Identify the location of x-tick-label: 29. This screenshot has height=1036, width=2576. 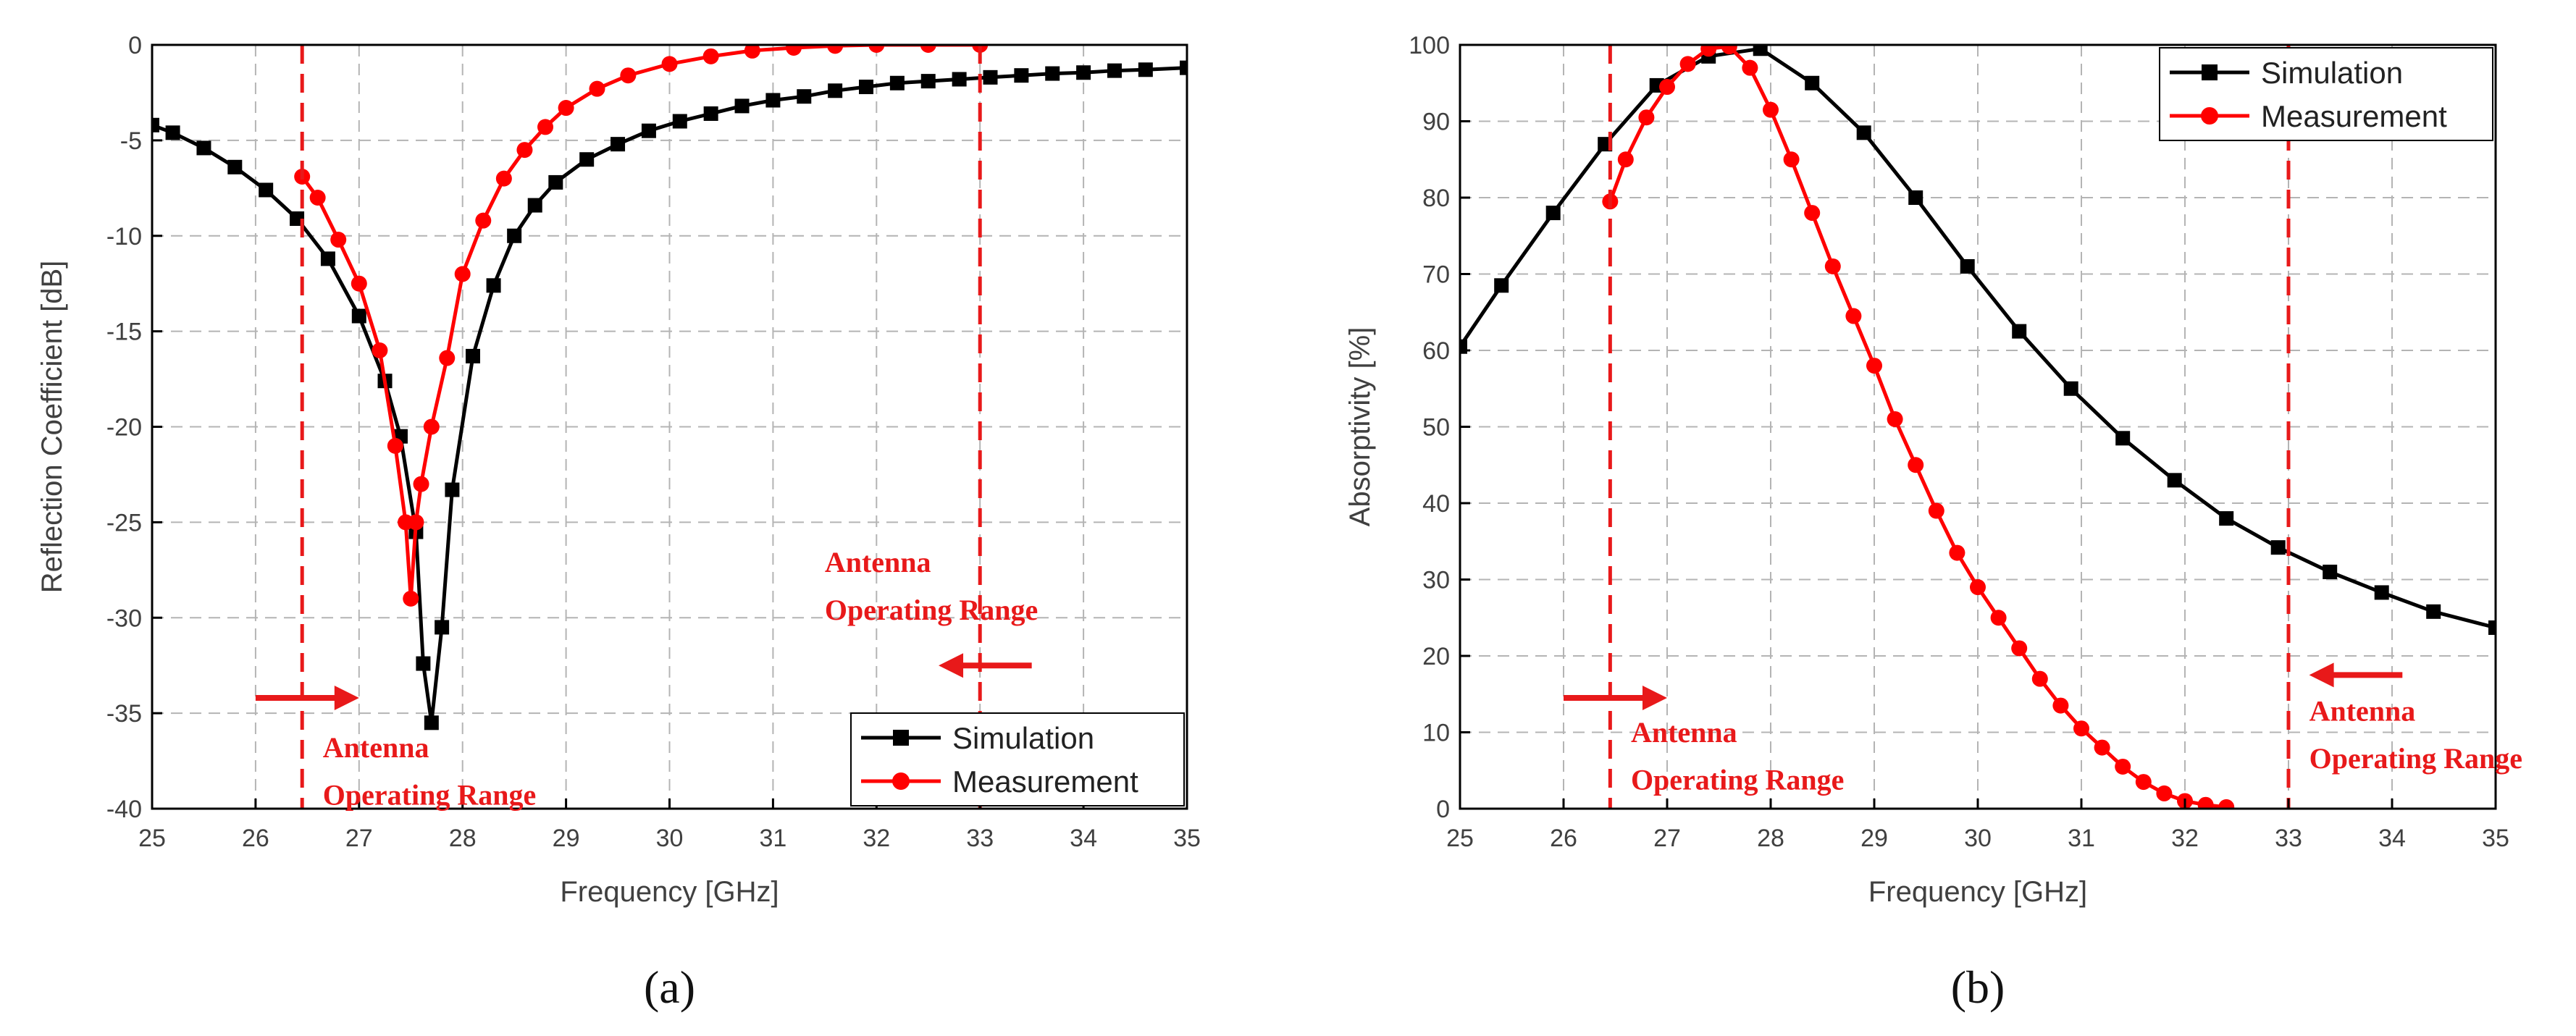
(1874, 838).